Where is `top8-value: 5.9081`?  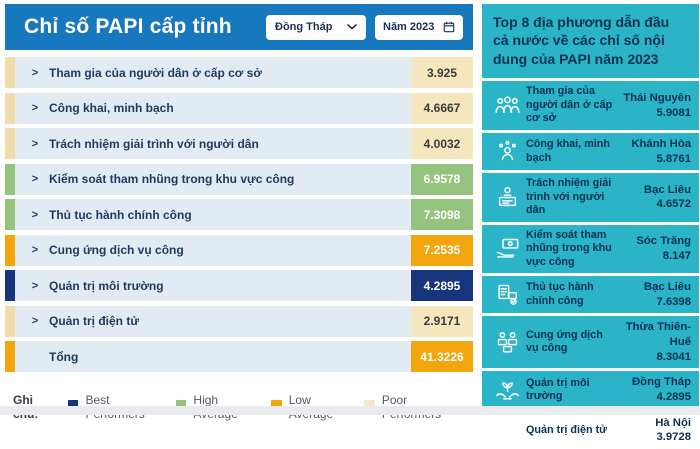 top8-value: 5.9081 is located at coordinates (673, 112).